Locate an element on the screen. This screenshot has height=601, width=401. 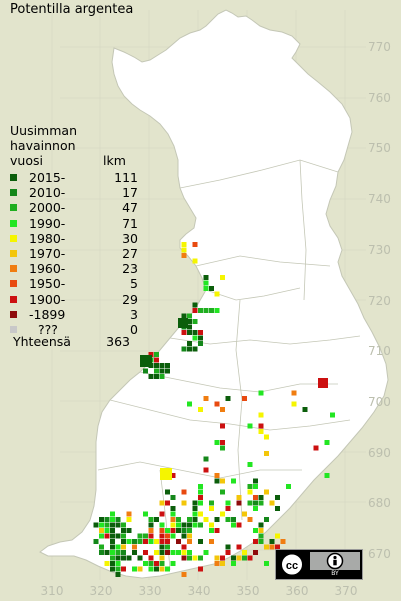
legend-col-year: vuosi is located at coordinates (26, 160).